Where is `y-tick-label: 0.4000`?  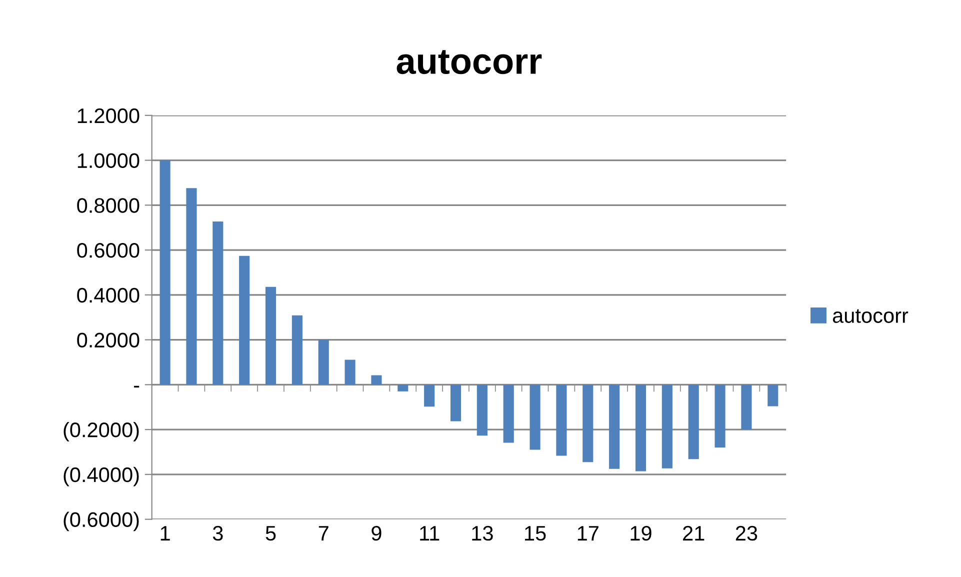
y-tick-label: 0.4000 is located at coordinates (108, 295).